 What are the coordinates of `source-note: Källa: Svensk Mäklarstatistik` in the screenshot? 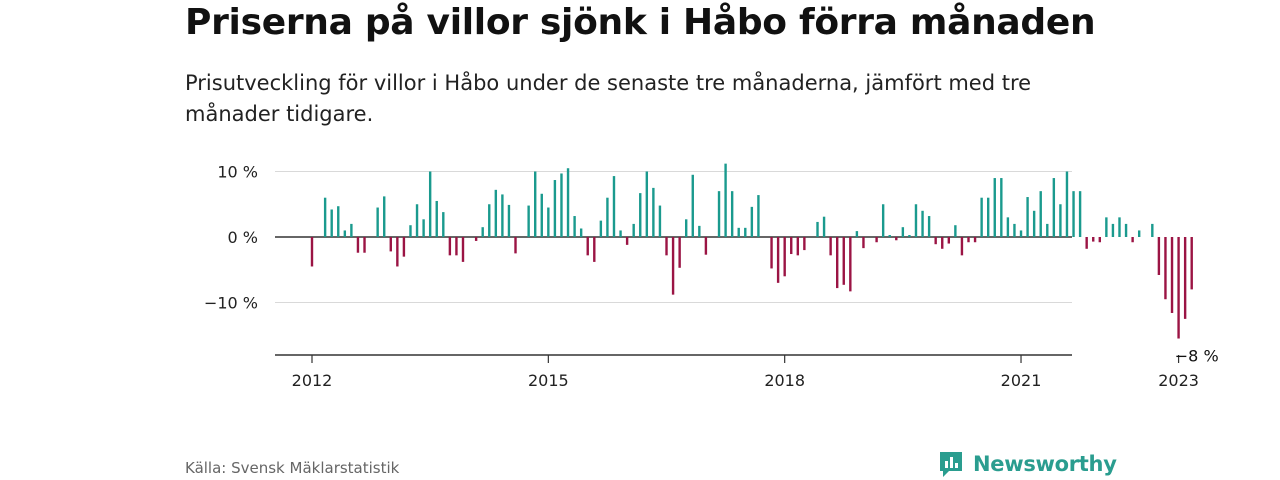 It's located at (292, 468).